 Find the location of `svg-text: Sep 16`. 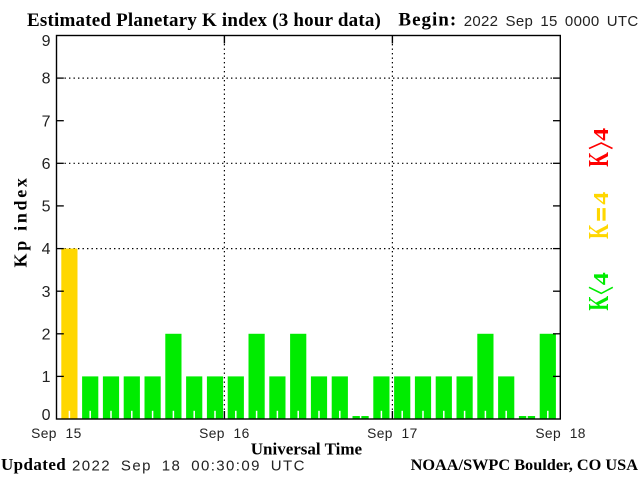

svg-text: Sep 16 is located at coordinates (224, 433).